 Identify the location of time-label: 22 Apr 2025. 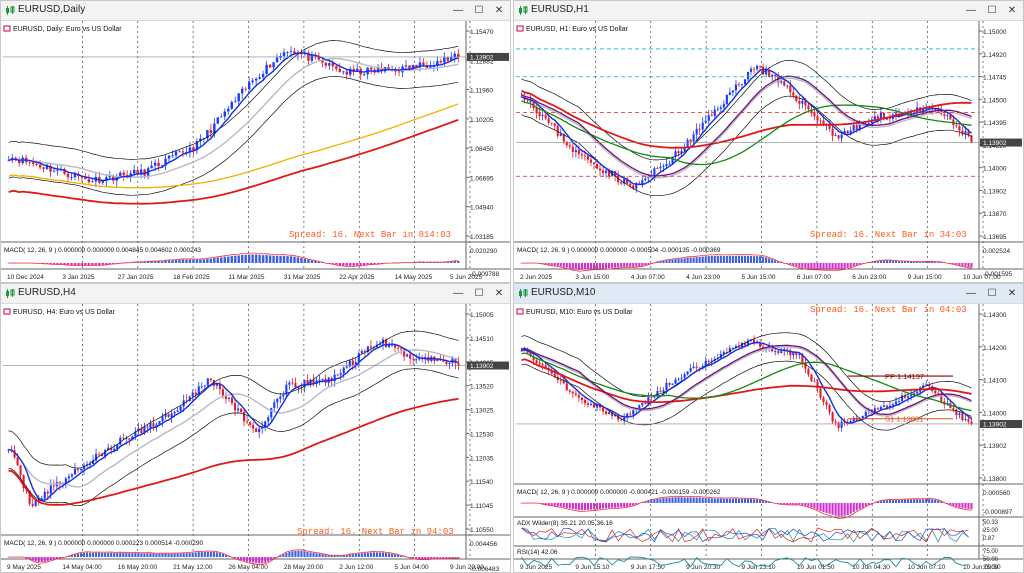
(356, 277).